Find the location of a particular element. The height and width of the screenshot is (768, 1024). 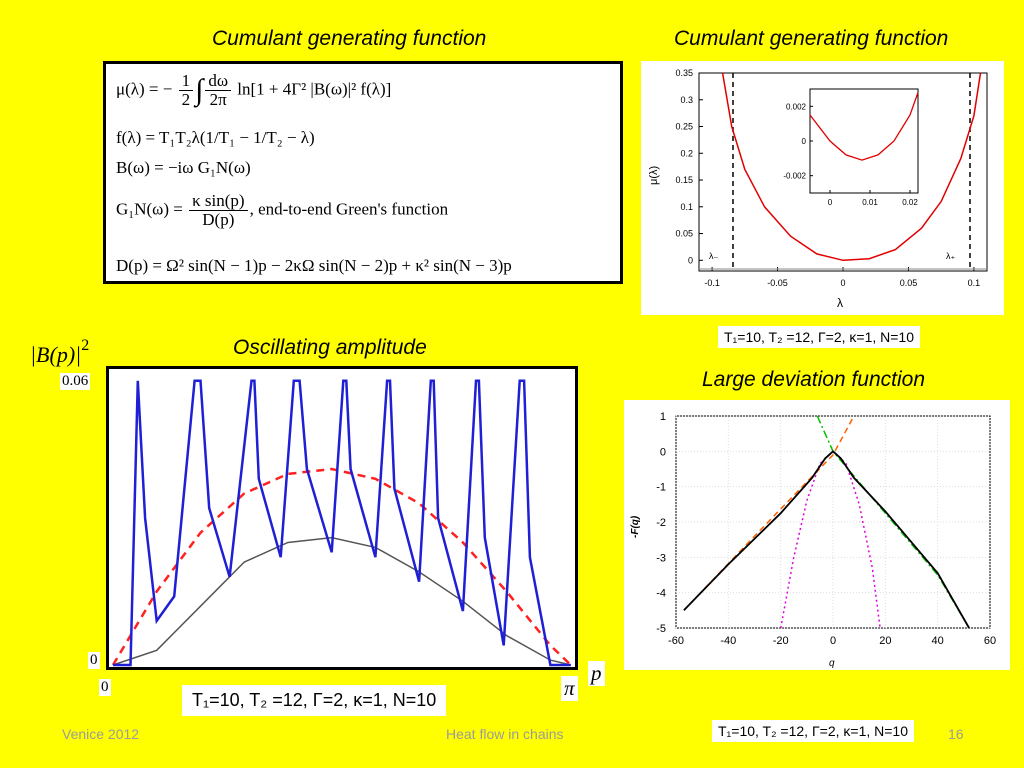

ld-xtick-label: -60 is located at coordinates (676, 641).